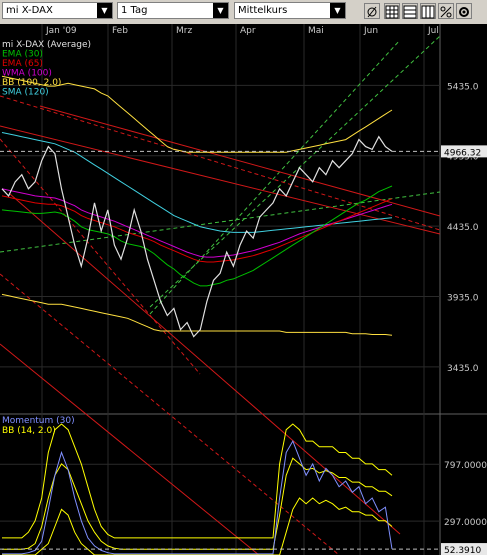 Image resolution: width=487 pixels, height=555 pixels. I want to click on percent-button, so click(446, 11).